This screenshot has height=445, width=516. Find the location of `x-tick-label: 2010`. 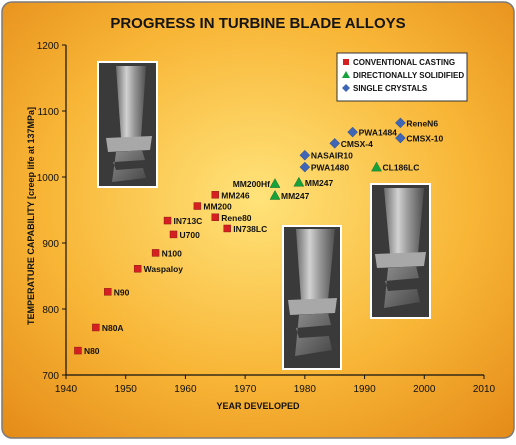

x-tick-label: 2010 is located at coordinates (484, 389).